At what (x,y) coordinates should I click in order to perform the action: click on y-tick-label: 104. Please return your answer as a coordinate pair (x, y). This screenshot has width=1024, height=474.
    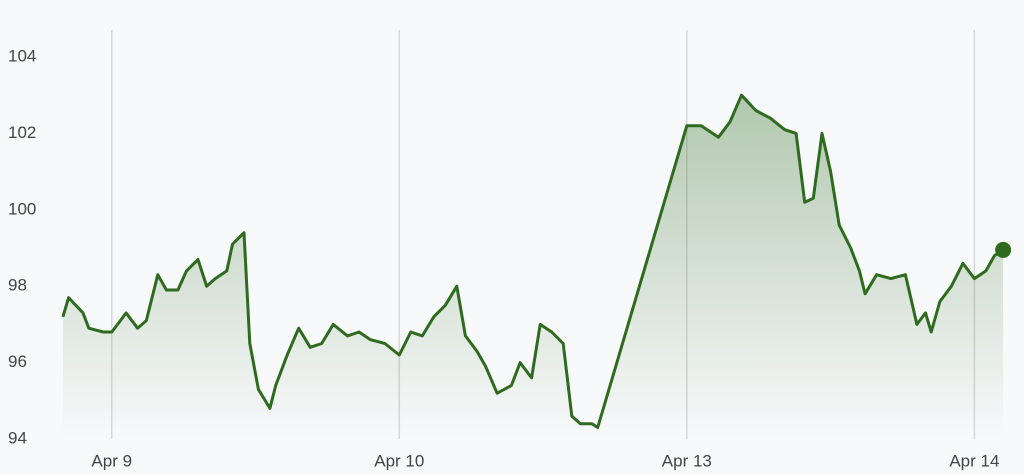
    Looking at the image, I should click on (22, 55).